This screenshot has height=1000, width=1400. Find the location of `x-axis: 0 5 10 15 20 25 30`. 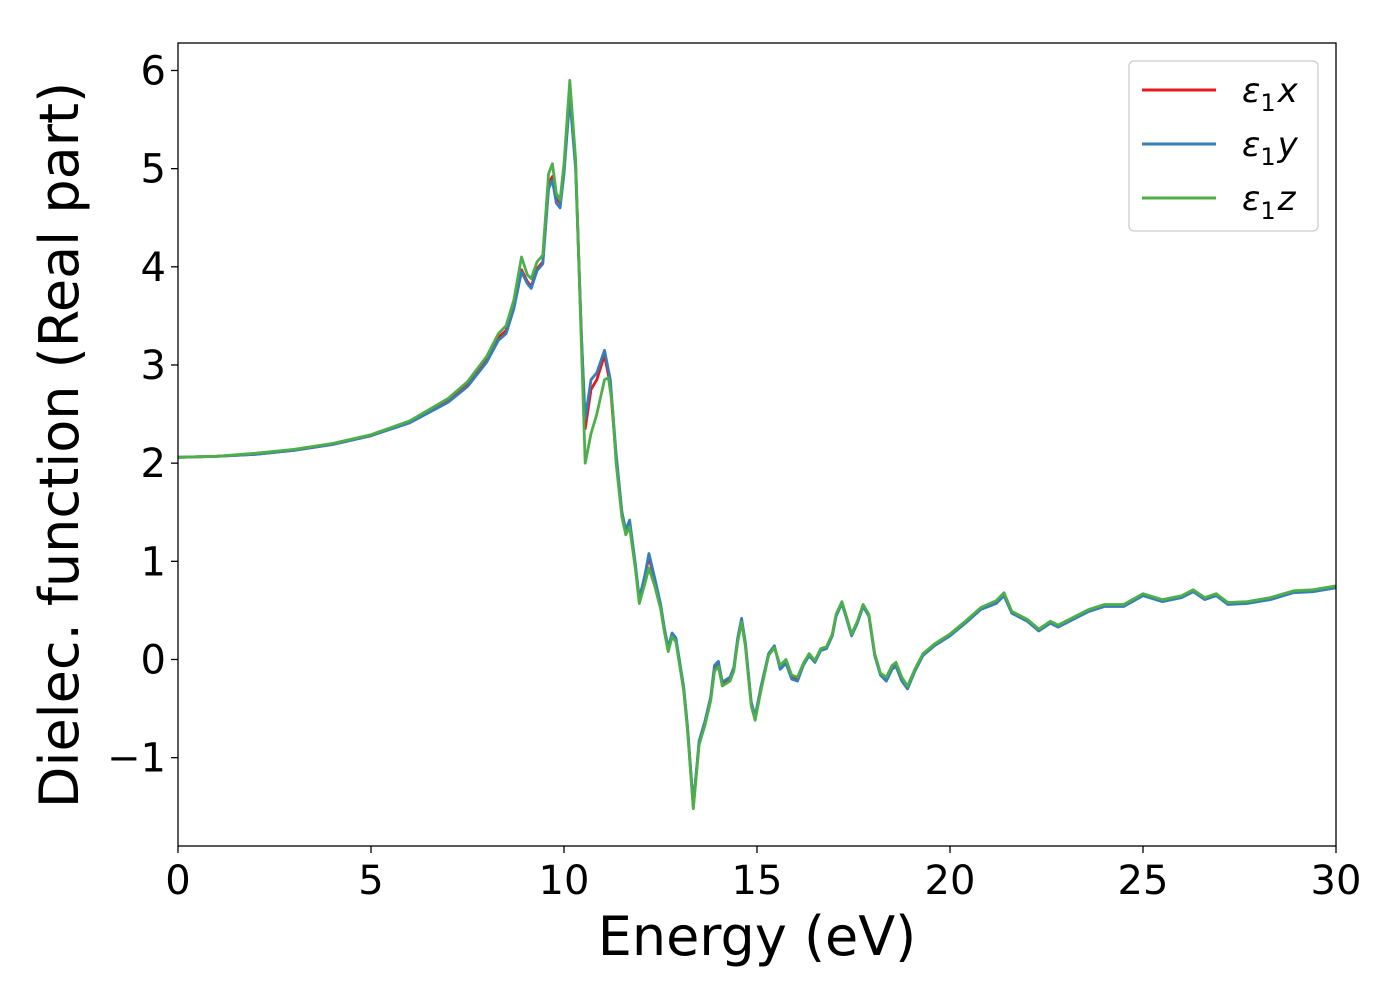

x-axis: 0 5 10 15 20 25 30 is located at coordinates (763, 875).